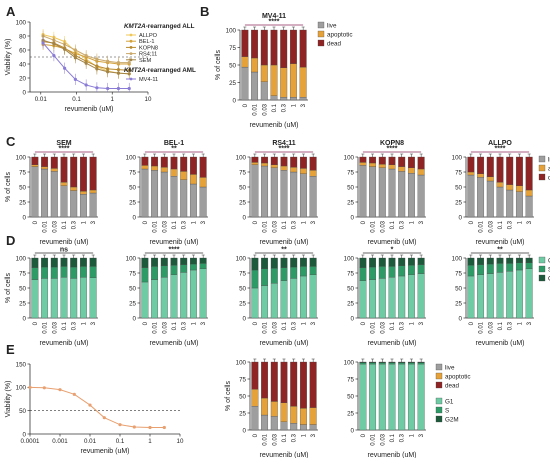 The image size is (550, 458). Describe the element at coordinates (8, 399) in the screenshot. I see `y-axis-label: Viability (%)` at that location.